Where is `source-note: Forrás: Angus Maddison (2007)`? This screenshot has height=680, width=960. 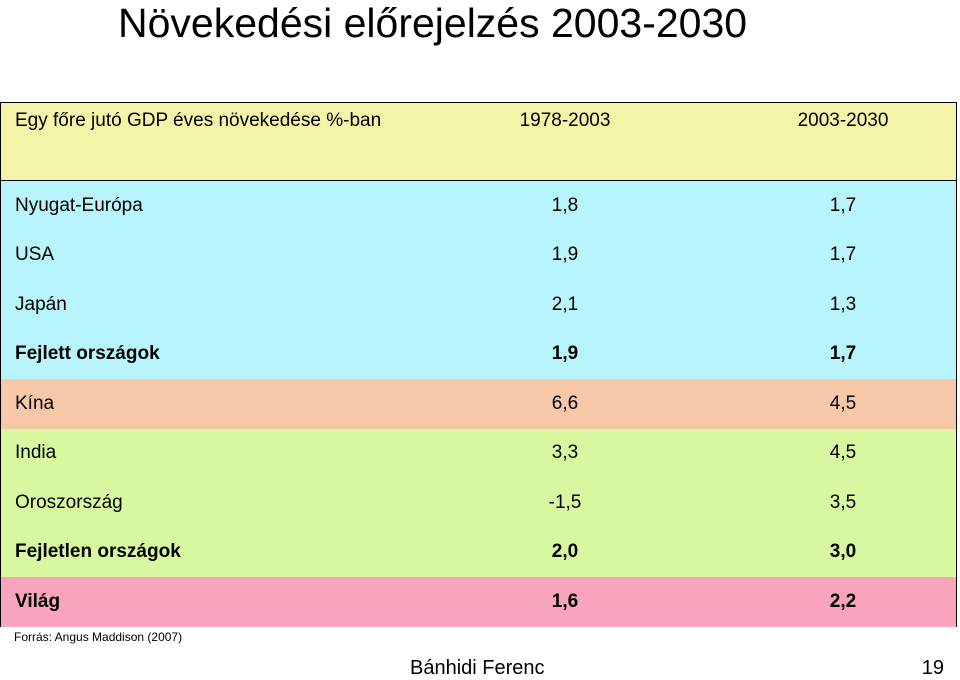
source-note: Forrás: Angus Maddison (2007) is located at coordinates (98, 637).